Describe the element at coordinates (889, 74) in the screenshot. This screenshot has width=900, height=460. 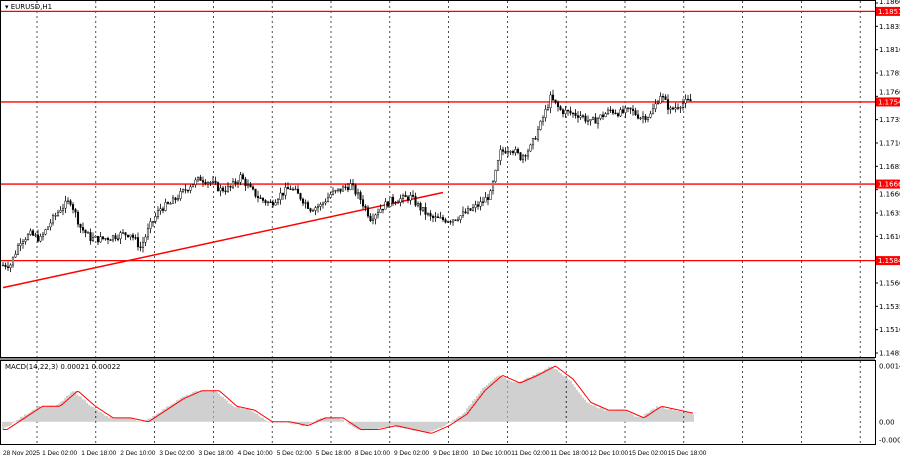
I see `y-tick-label: 1.1785` at that location.